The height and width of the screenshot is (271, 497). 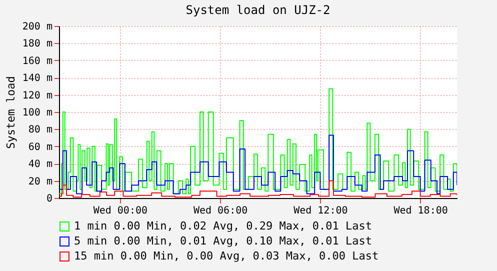 What do you see at coordinates (37, 61) in the screenshot?
I see `y-tick-label: 160 m` at bounding box center [37, 61].